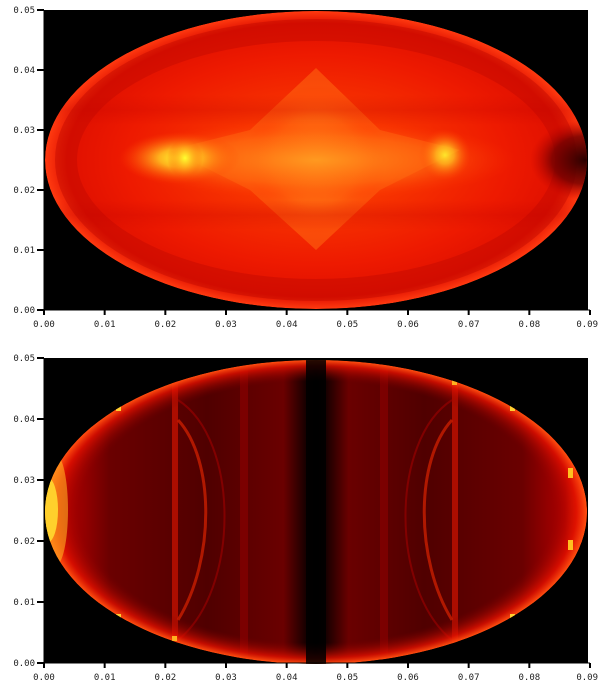  What do you see at coordinates (24, 542) in the screenshot?
I see `bottom-y-tick-label: 0.02` at bounding box center [24, 542].